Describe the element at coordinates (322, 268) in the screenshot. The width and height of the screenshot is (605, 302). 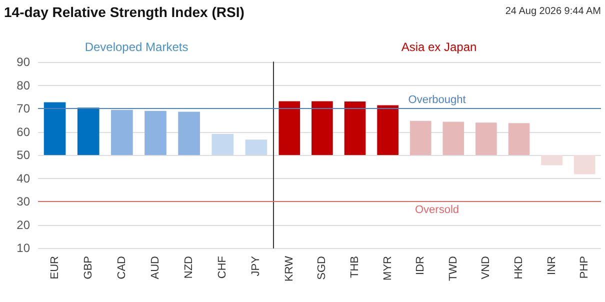
I see `x-tick-label: SGD` at that location.